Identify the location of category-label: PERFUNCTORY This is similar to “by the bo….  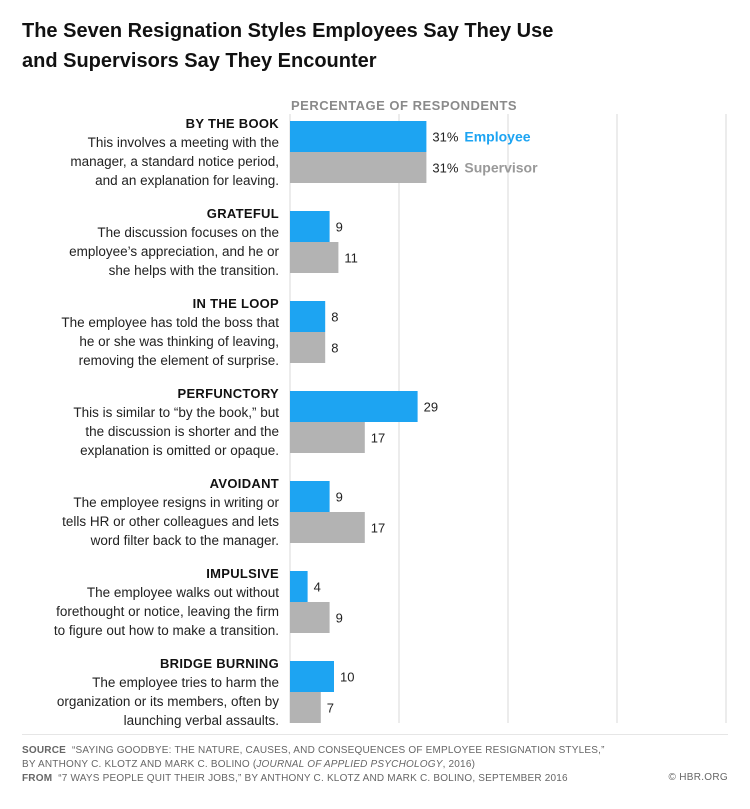
(149, 422).